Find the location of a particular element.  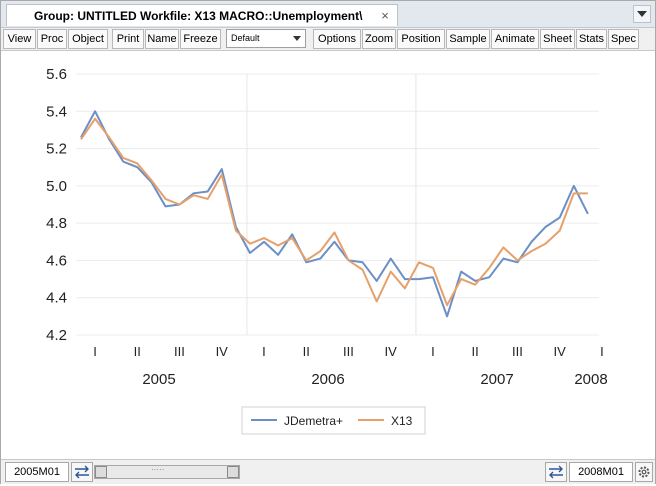

graph-template-select: Default is located at coordinates (266, 38).